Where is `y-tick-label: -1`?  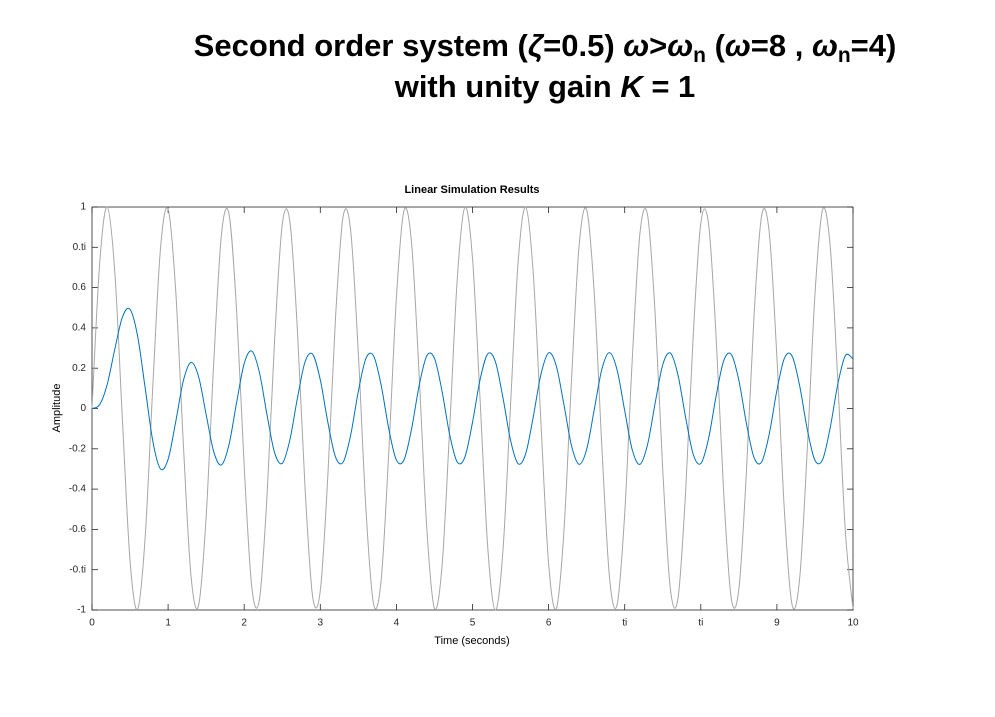
y-tick-label: -1 is located at coordinates (81, 610).